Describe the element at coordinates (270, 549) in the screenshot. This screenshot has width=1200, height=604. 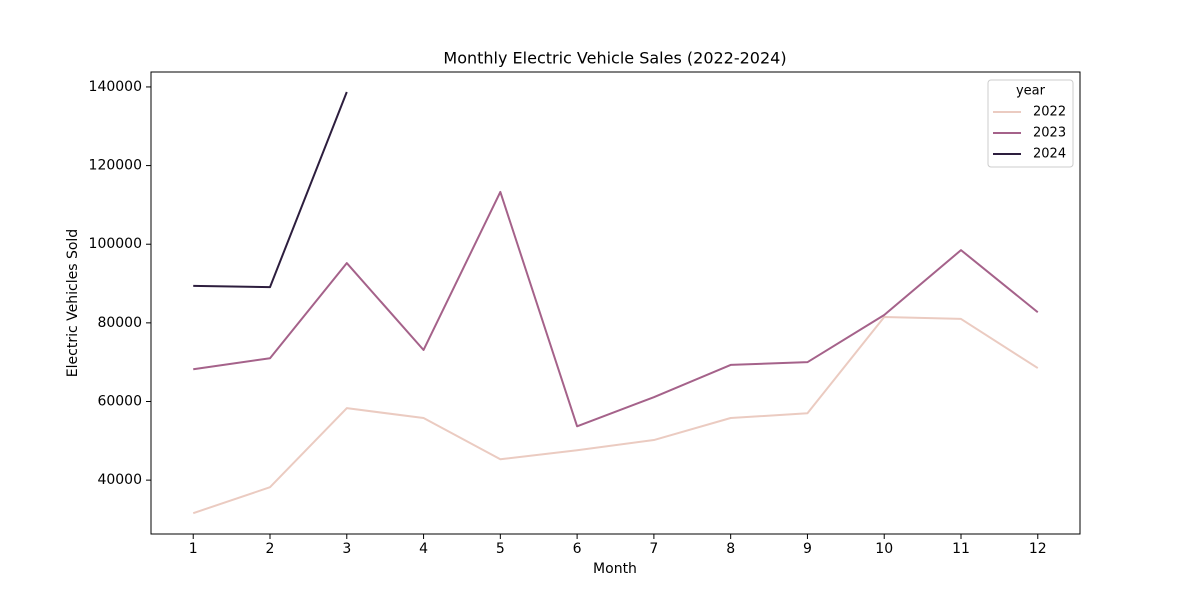
I see `x-tick-label: 2` at that location.